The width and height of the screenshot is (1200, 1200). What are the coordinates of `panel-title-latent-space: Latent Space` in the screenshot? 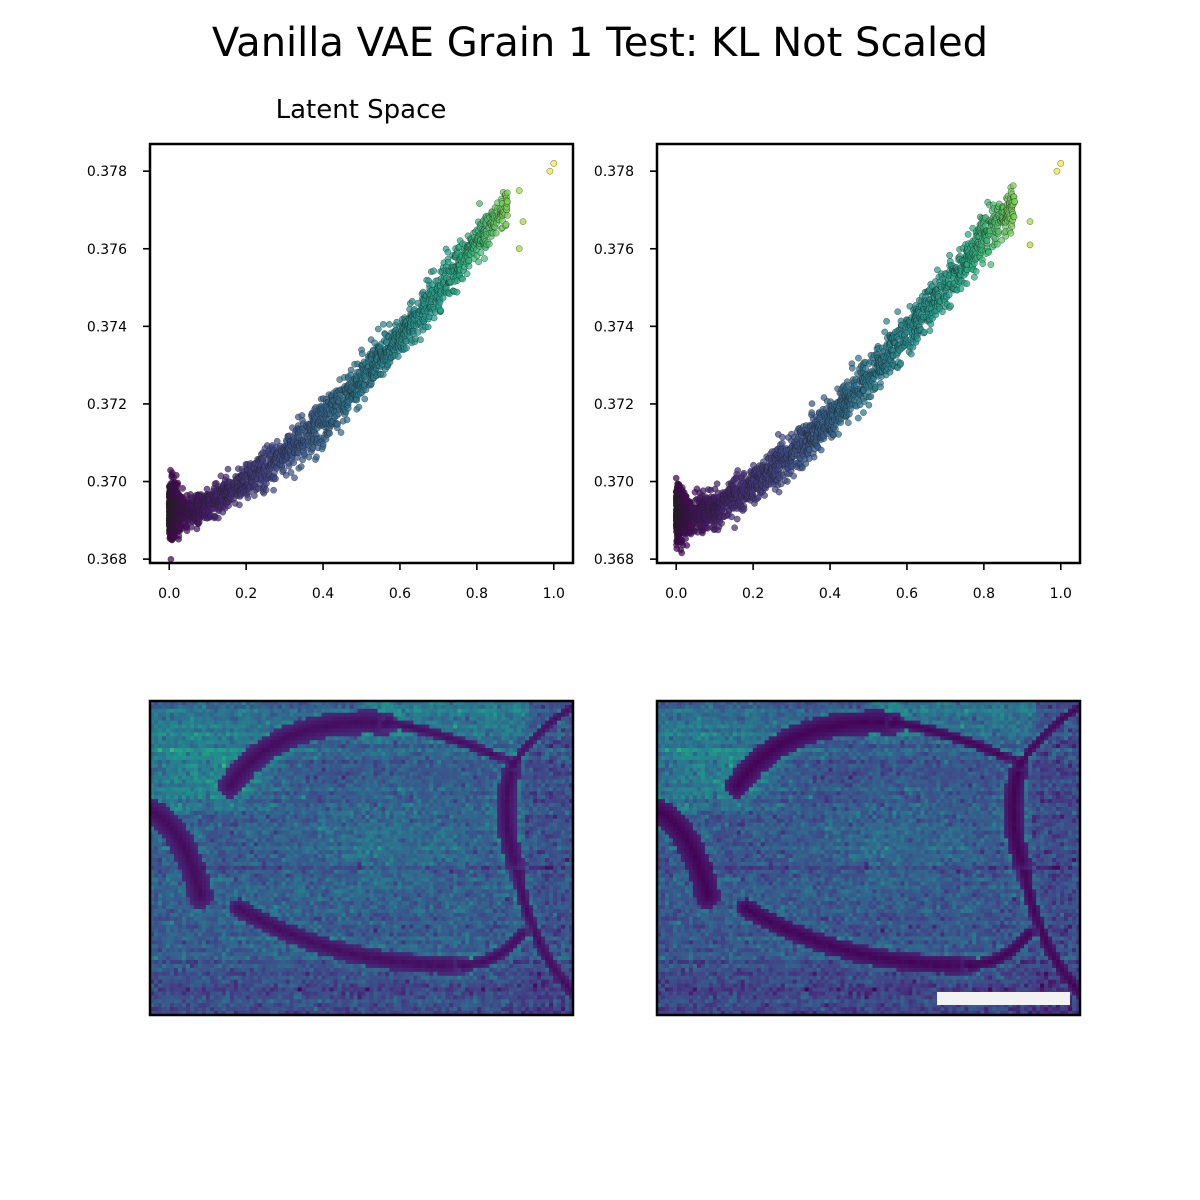 It's located at (361, 110).